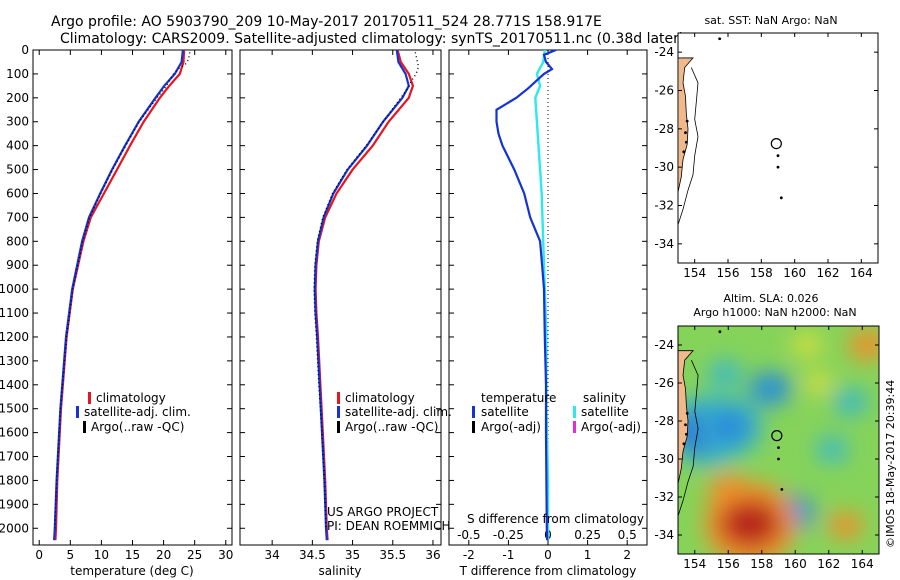 This screenshot has height=580, width=900. Describe the element at coordinates (548, 571) in the screenshot. I see `temperature-difference-axis-label: T difference from climatology` at that location.